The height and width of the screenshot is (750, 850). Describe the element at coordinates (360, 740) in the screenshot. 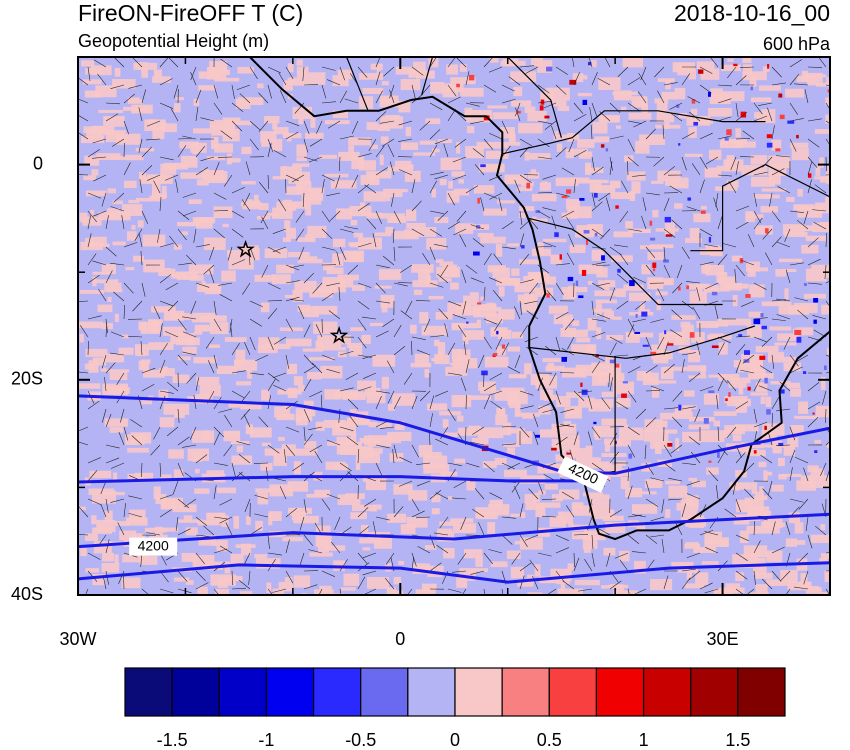

I see `colorbar-label: -0.5` at that location.